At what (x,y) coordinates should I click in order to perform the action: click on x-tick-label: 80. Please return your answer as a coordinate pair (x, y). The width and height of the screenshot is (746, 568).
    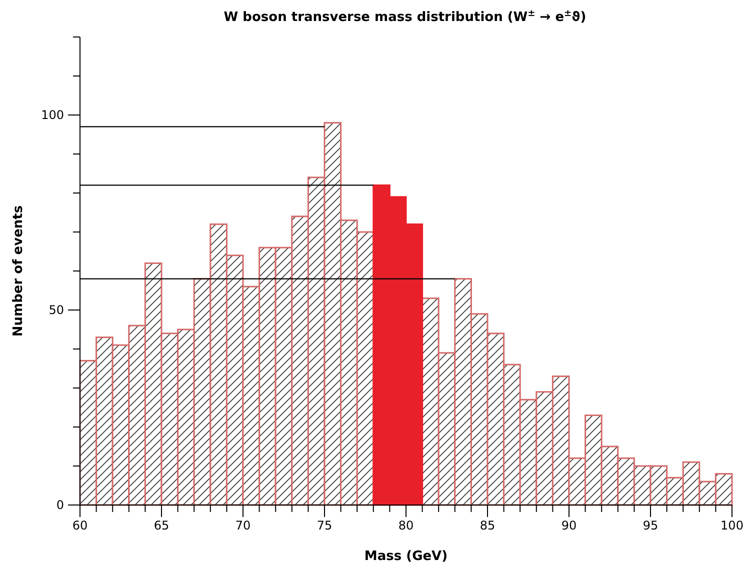
    Looking at the image, I should click on (406, 525).